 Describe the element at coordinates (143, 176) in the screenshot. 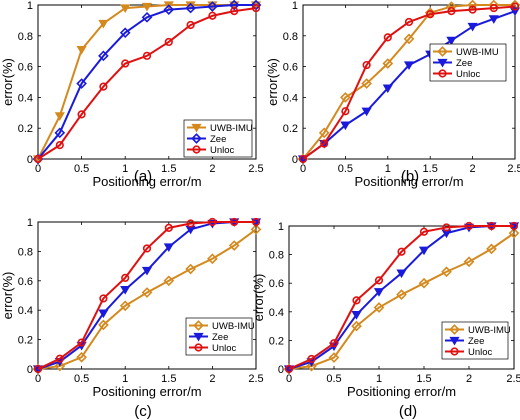

I see `panel-caption: (a)` at that location.